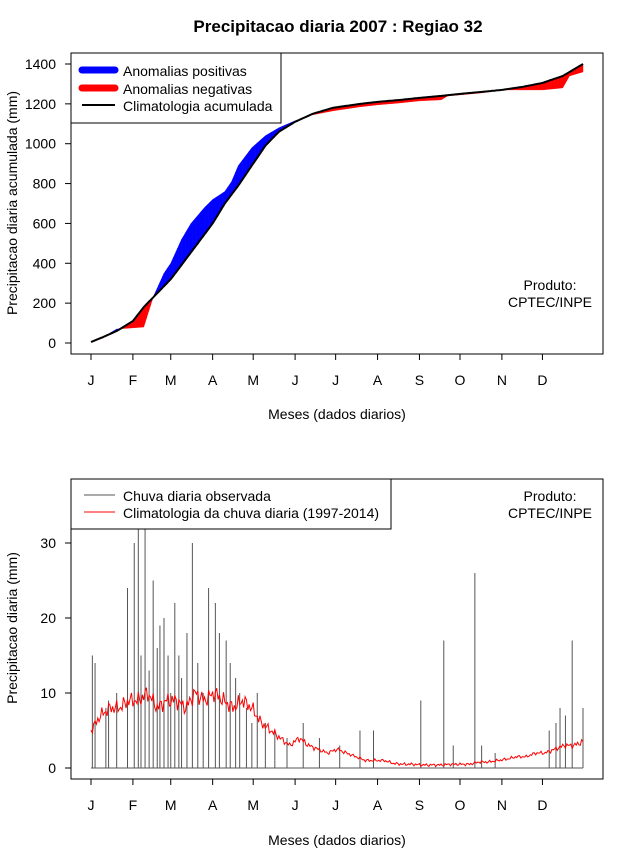 Image resolution: width=640 pixels, height=855 pixels. What do you see at coordinates (550, 285) in the screenshot?
I see `annotation-product-1: Produto:` at bounding box center [550, 285].